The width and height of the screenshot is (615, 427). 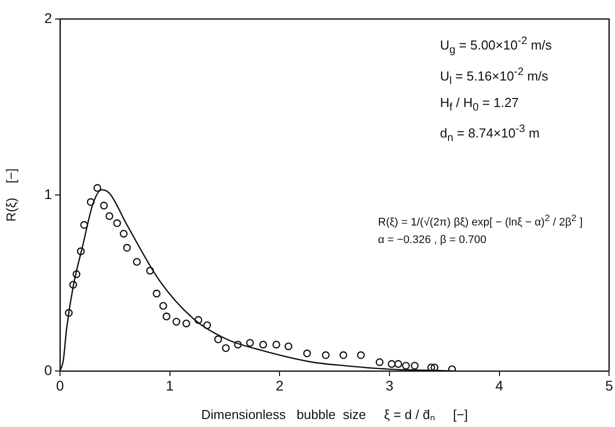 I want to click on x-axis-title: Dimensionless bubble size ξ = d / d̄ₙ [−], so click(x=334, y=414).